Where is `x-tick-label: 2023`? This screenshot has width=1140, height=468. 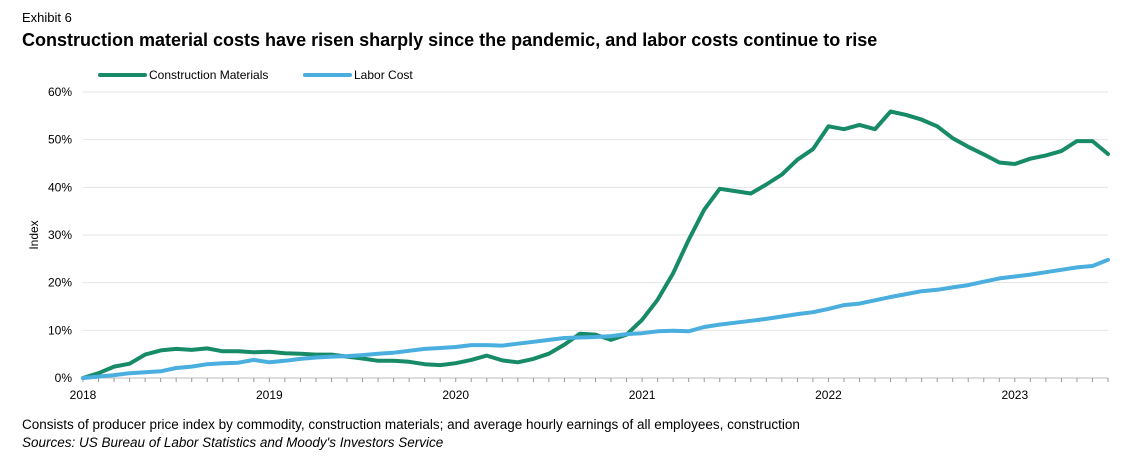 x-tick-label: 2023 is located at coordinates (1014, 395).